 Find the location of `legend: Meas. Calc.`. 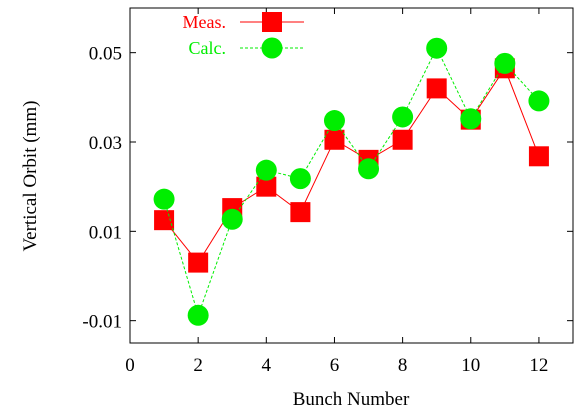

legend: Meas. Calc. is located at coordinates (243, 35).